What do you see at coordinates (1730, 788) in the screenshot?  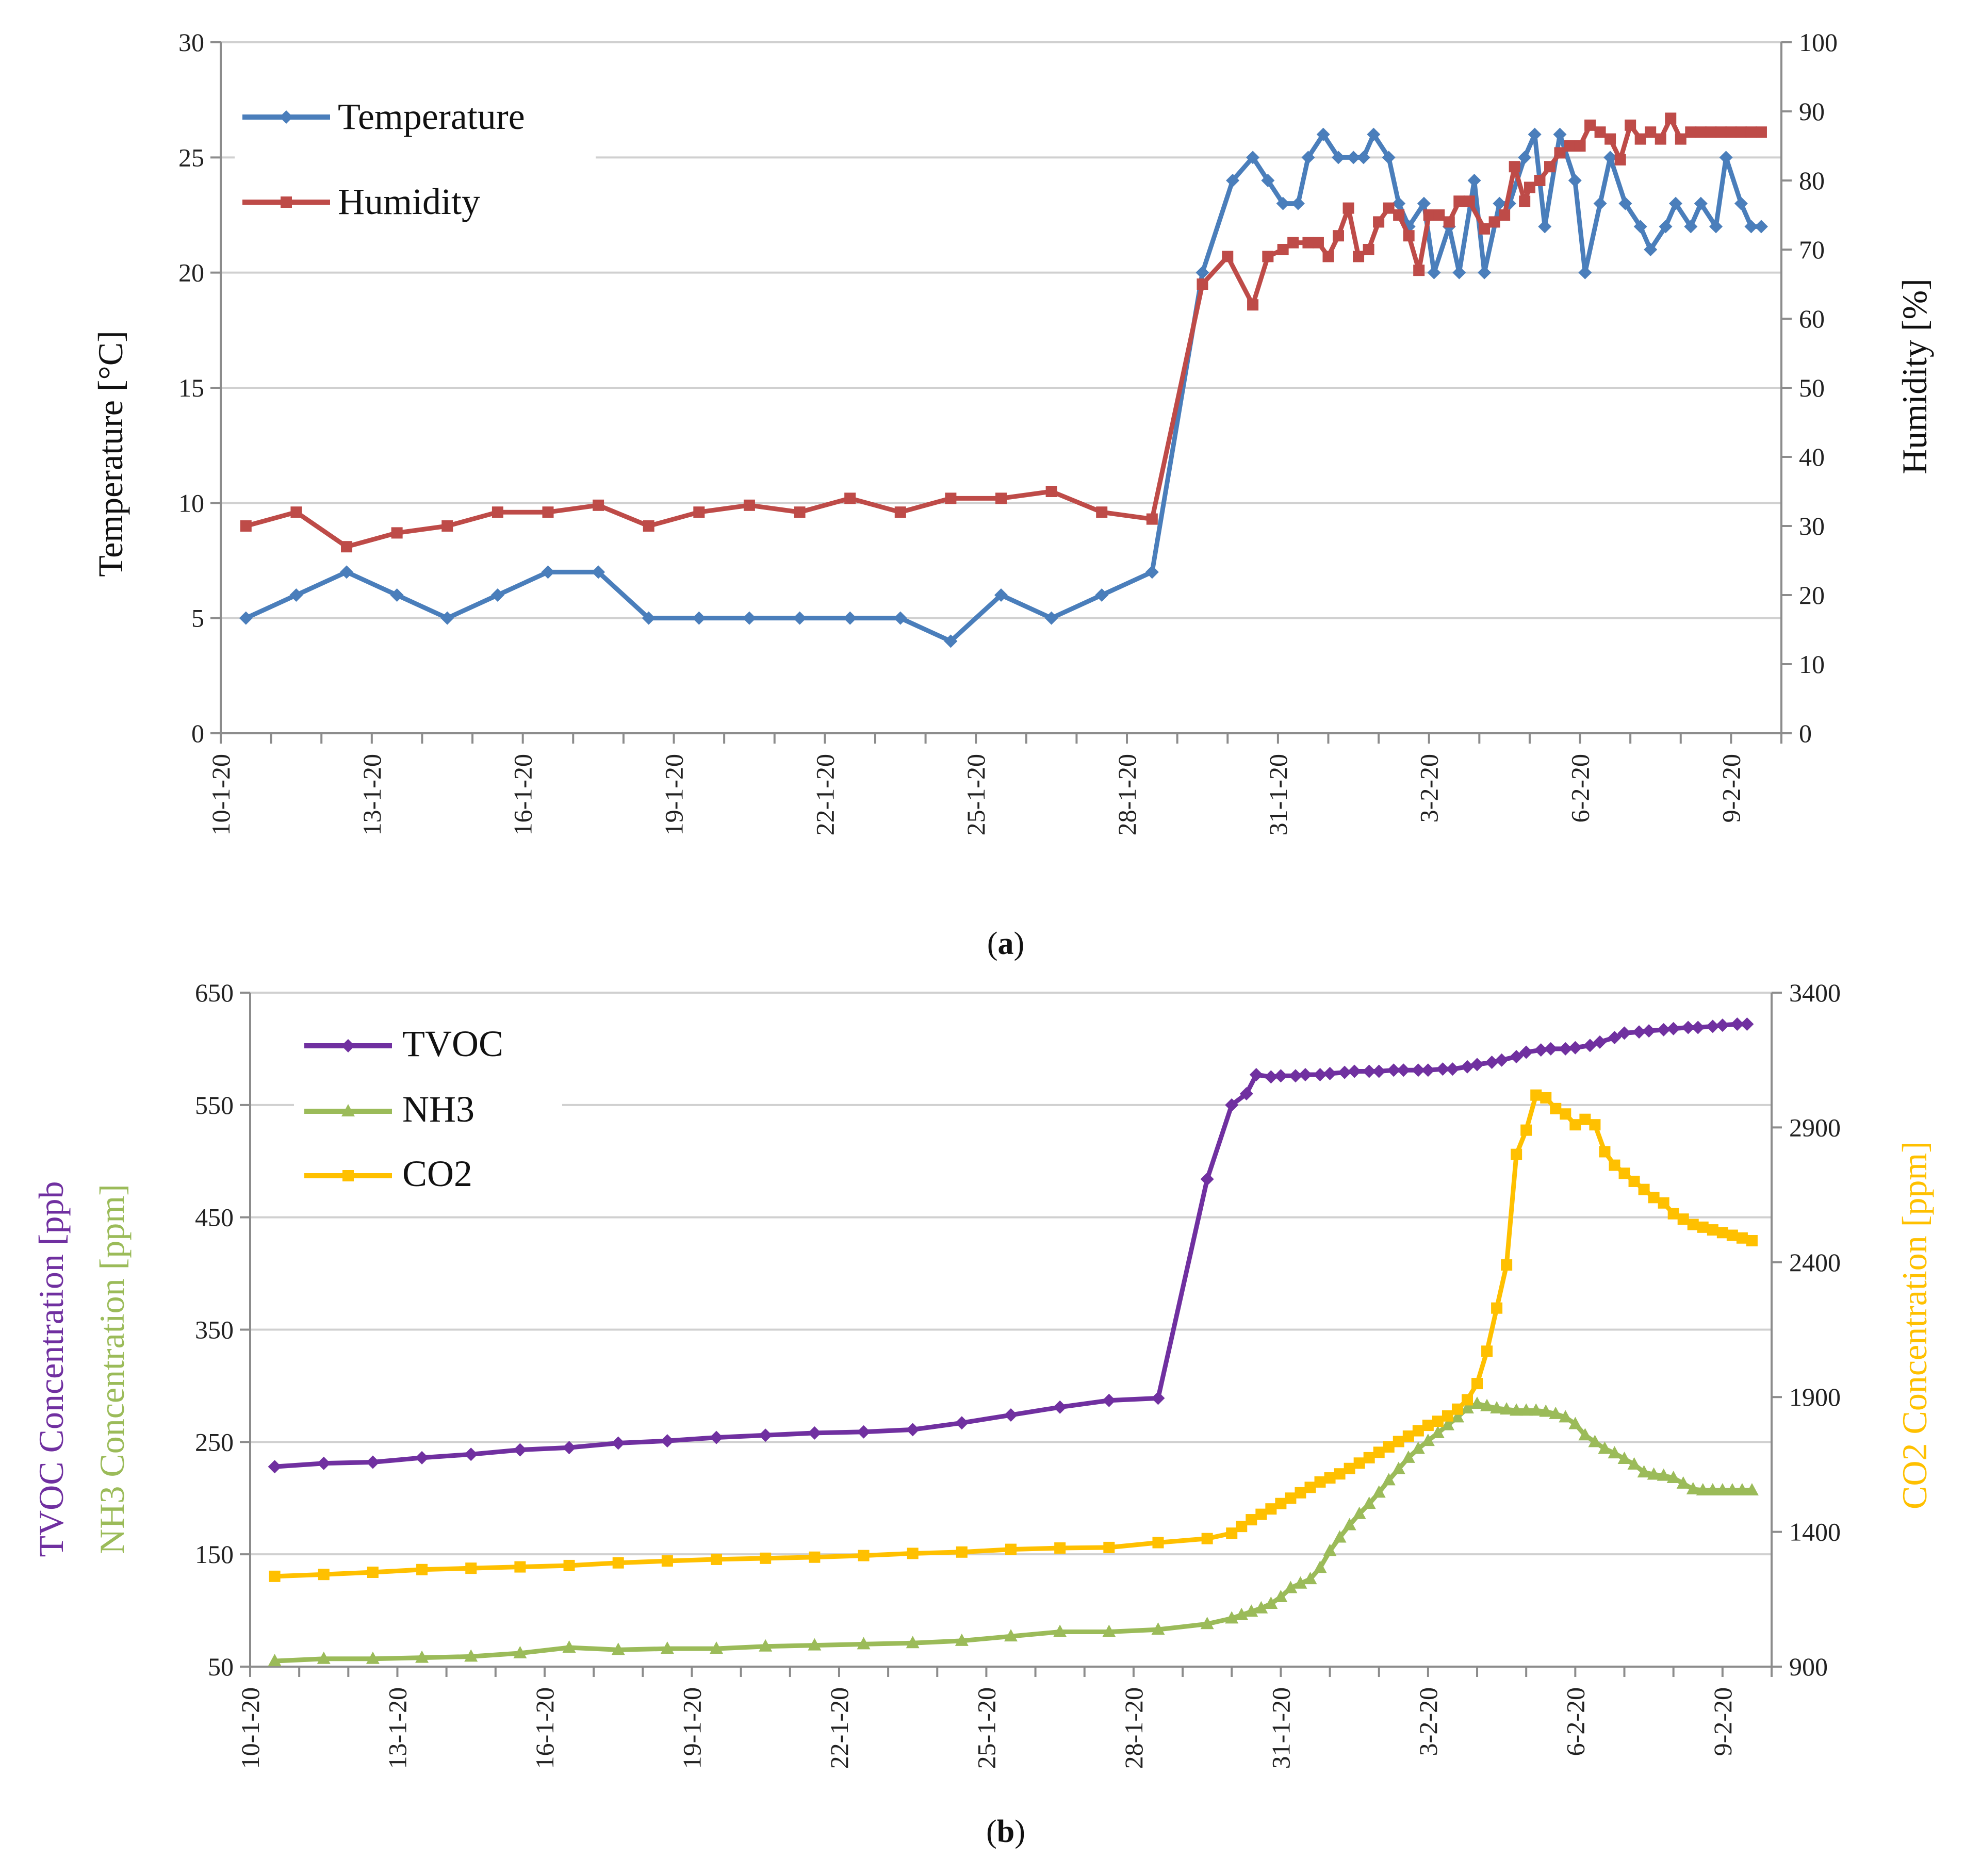 I see `date-tick-label: 9-2-20` at bounding box center [1730, 788].